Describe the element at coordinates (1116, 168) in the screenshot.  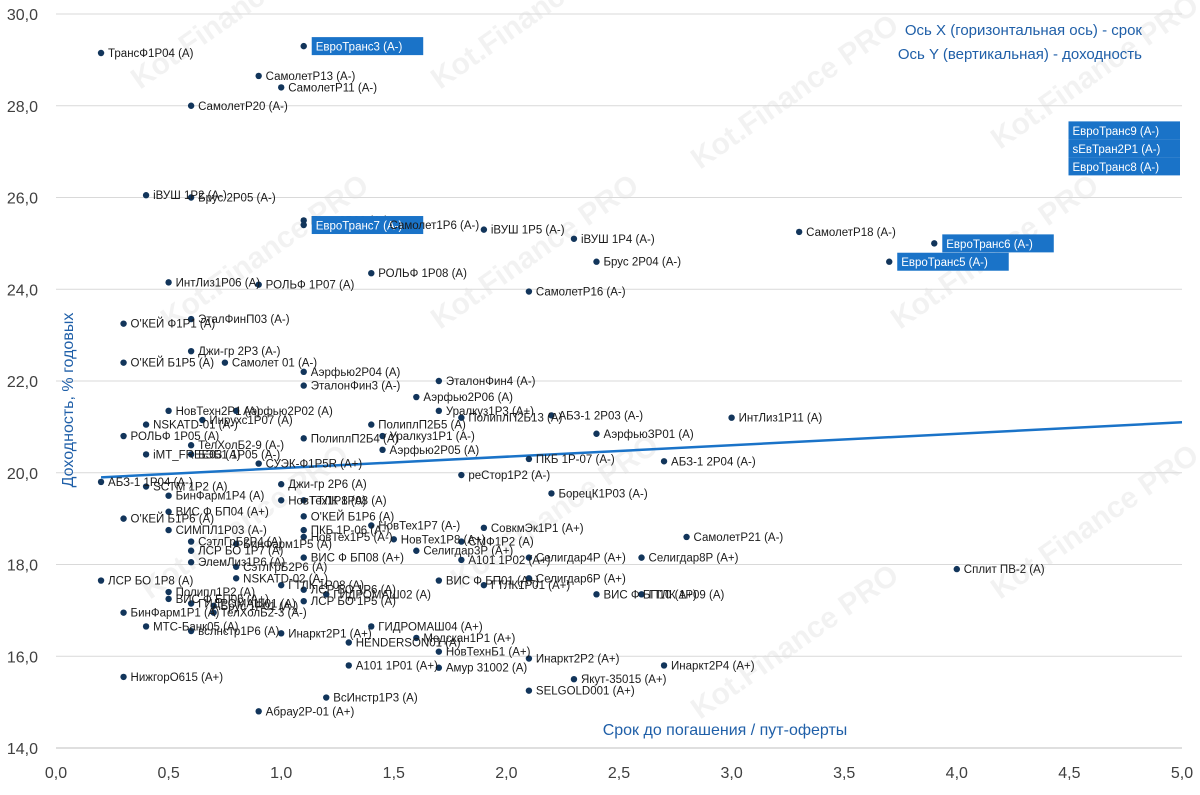
I see `highlight-label: ЕвроТранс8 (А-)` at that location.